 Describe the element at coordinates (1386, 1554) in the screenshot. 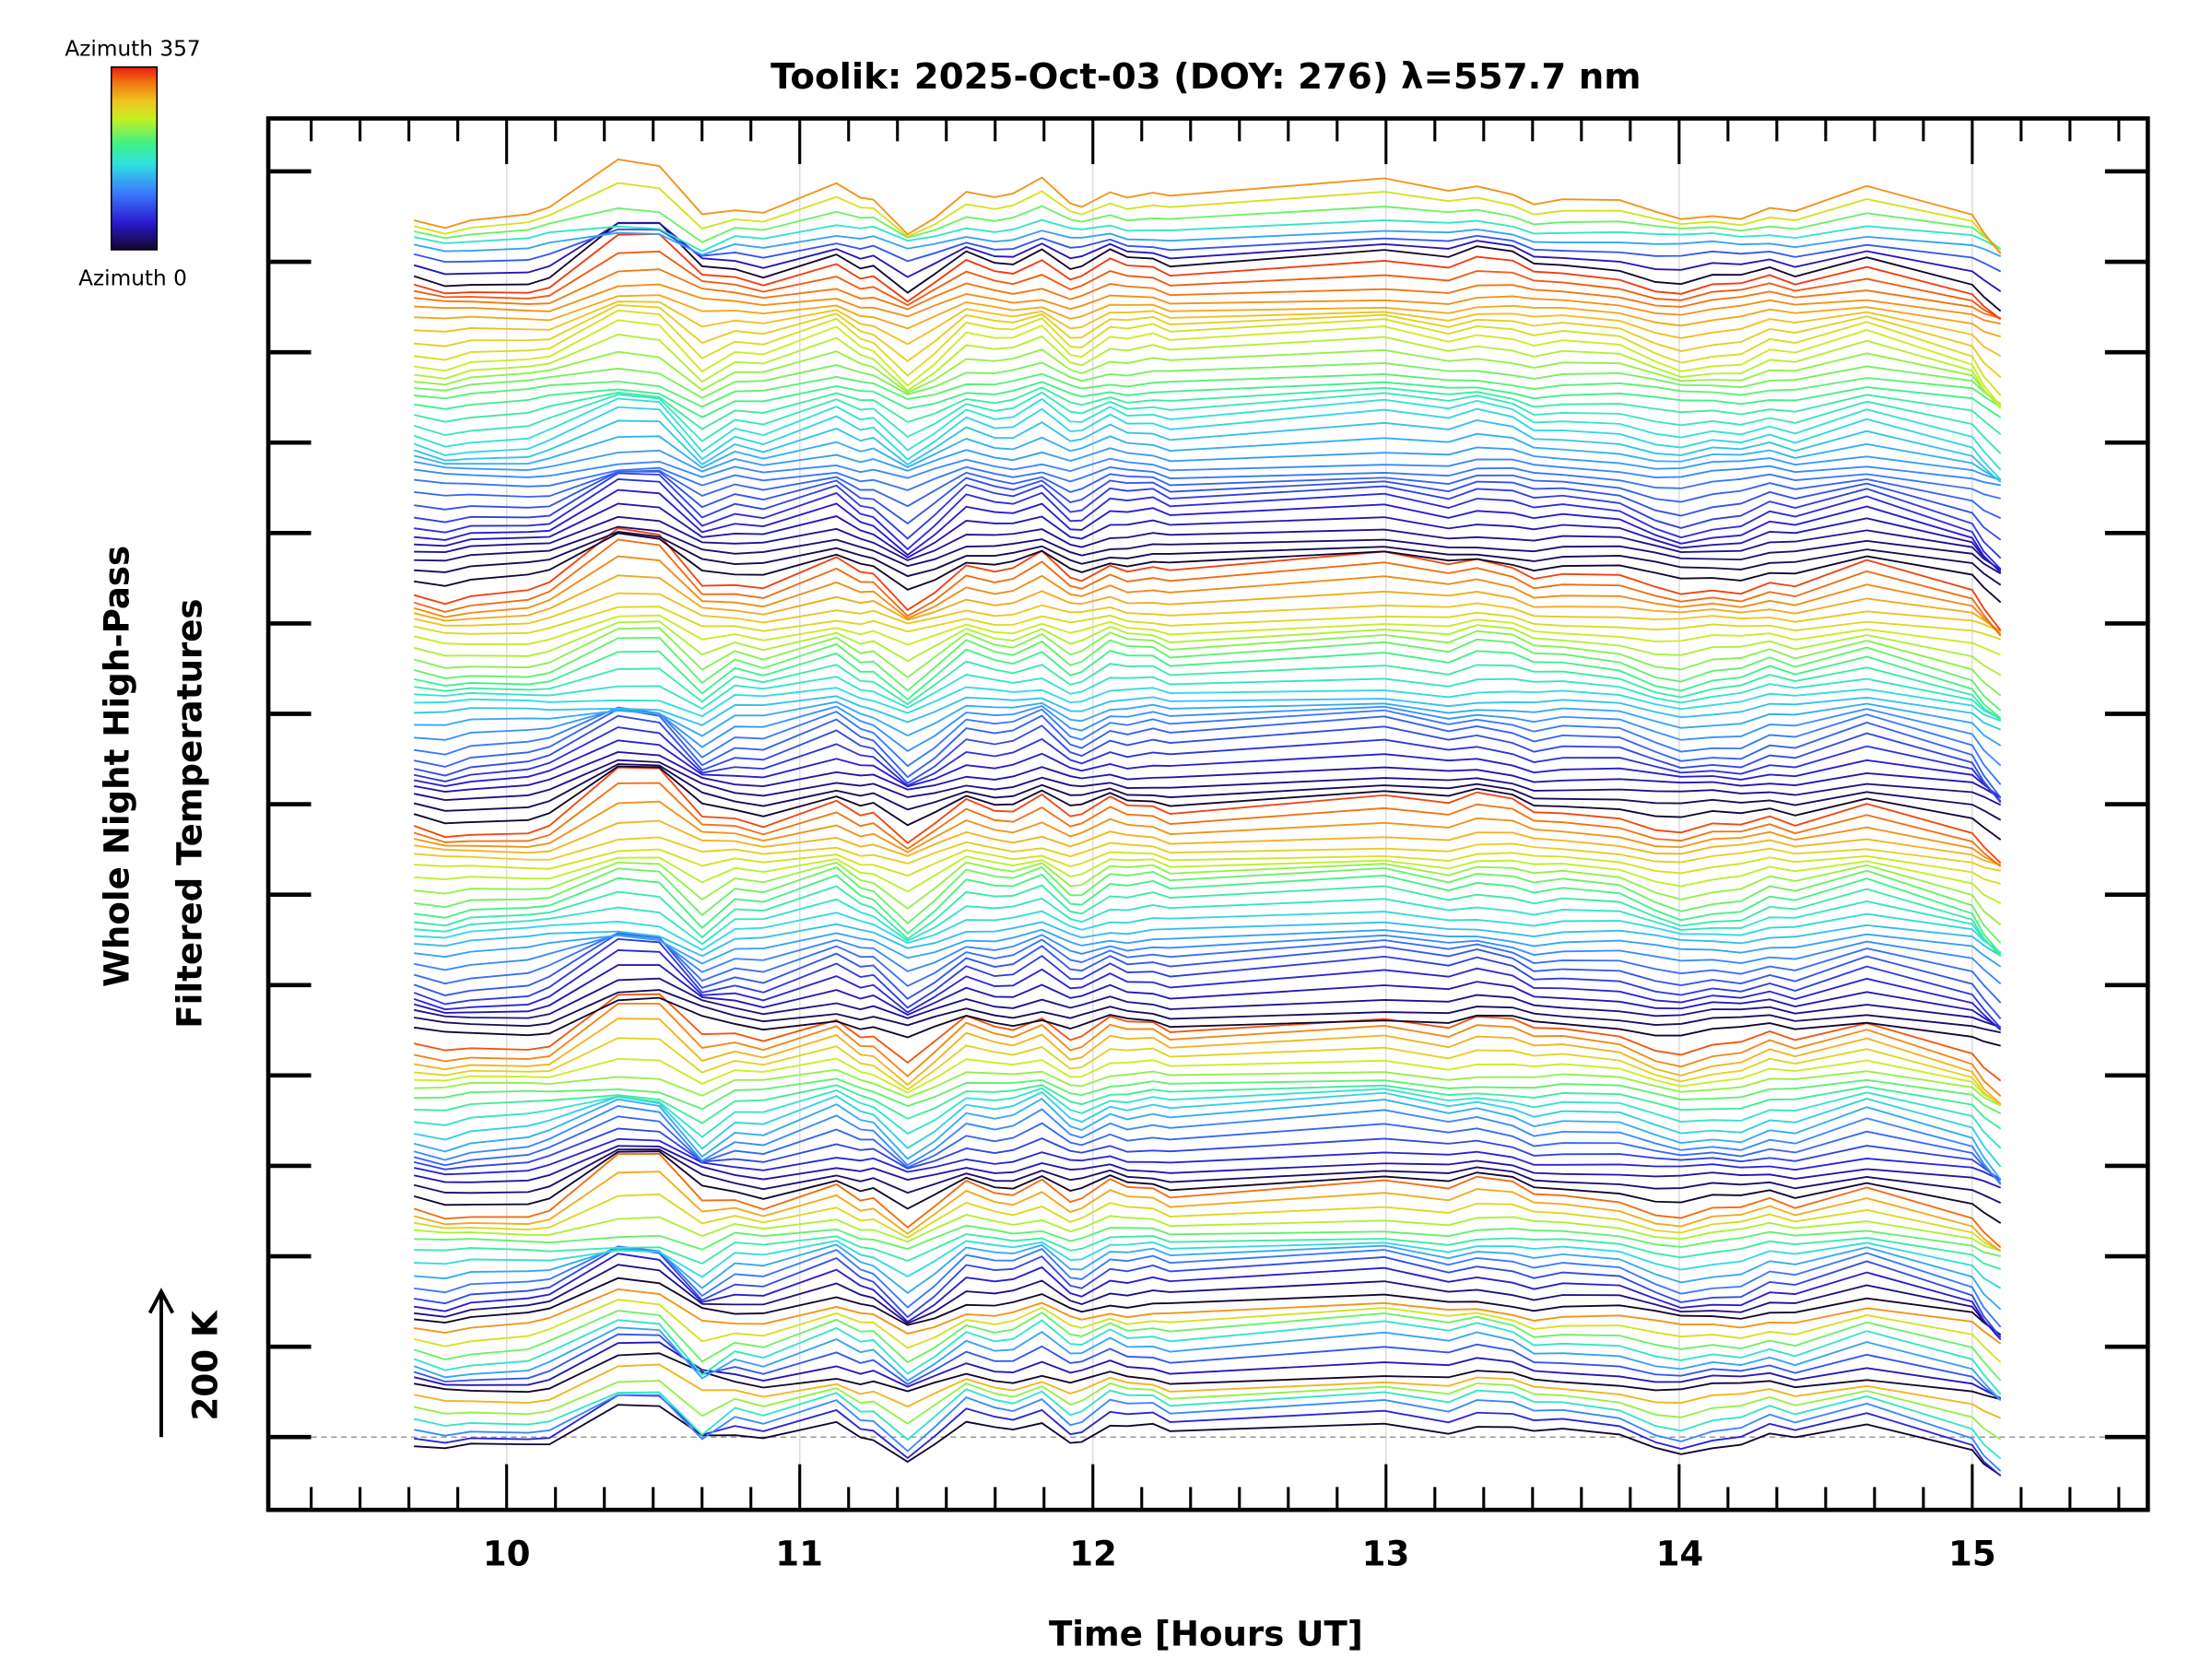

I see `x-tick-label: 13` at that location.